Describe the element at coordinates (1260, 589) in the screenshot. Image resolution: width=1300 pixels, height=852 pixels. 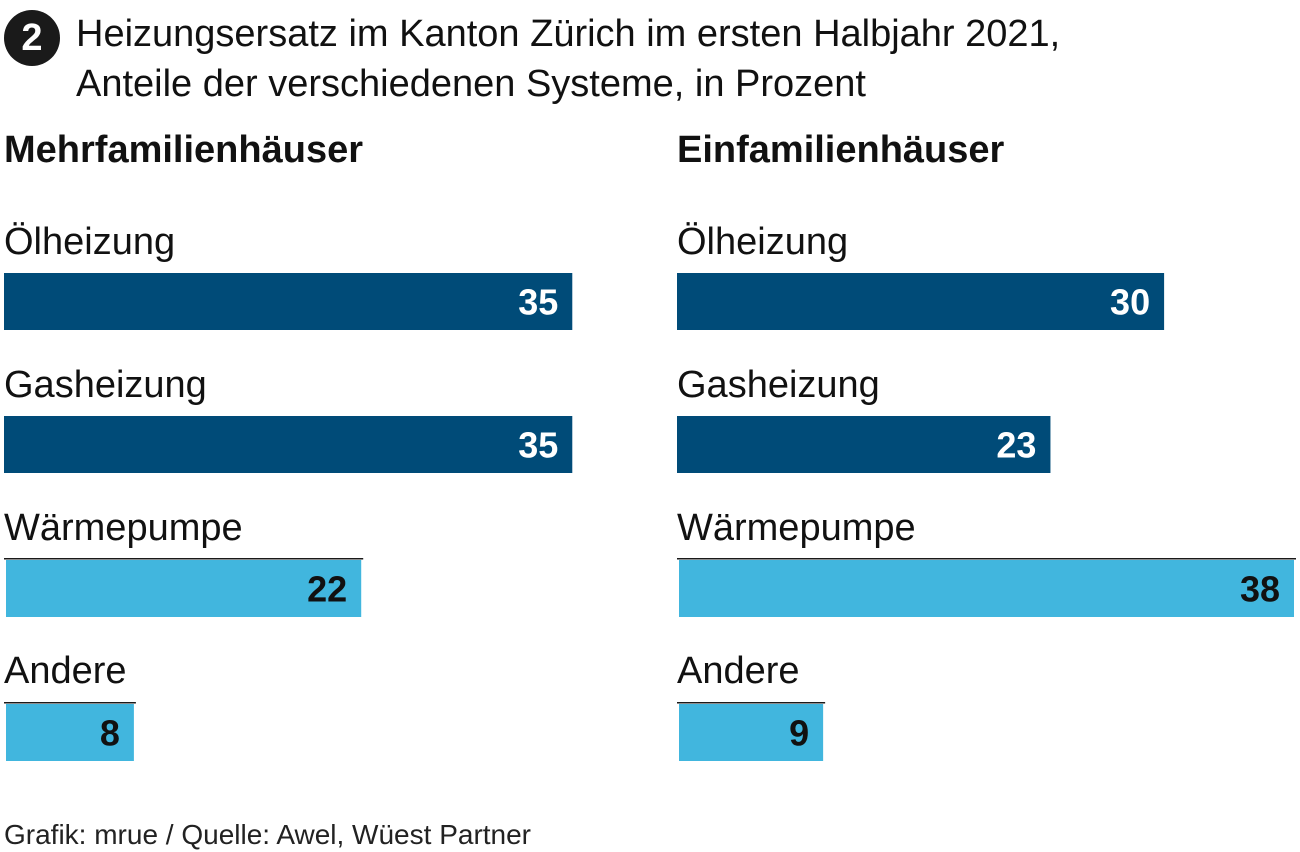
I see `bar-value-label: 38` at that location.